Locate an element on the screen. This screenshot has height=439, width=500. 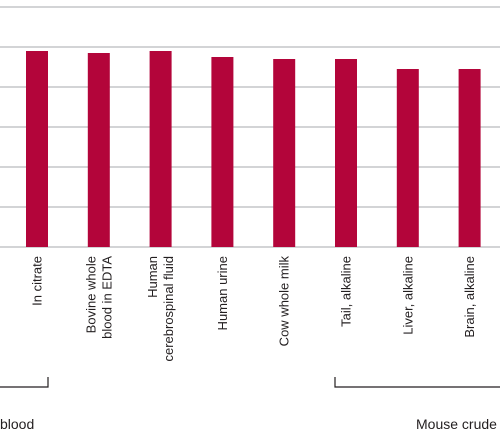
mouse-crude-group-bracket is located at coordinates (417, 382).